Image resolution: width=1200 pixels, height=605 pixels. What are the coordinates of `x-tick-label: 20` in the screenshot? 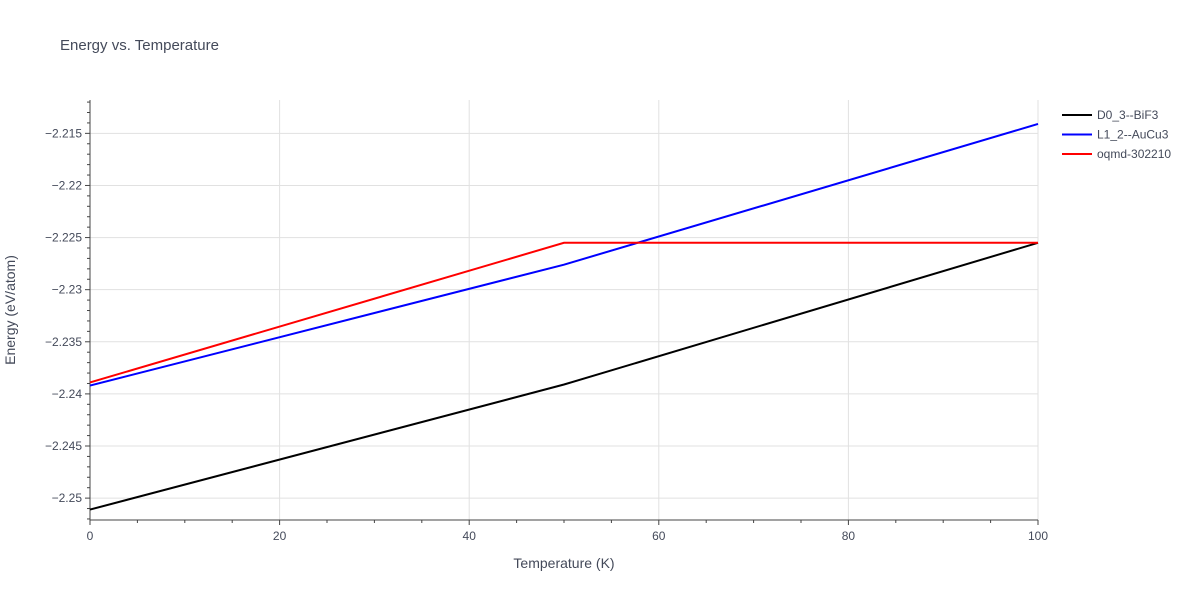 It's located at (280, 536).